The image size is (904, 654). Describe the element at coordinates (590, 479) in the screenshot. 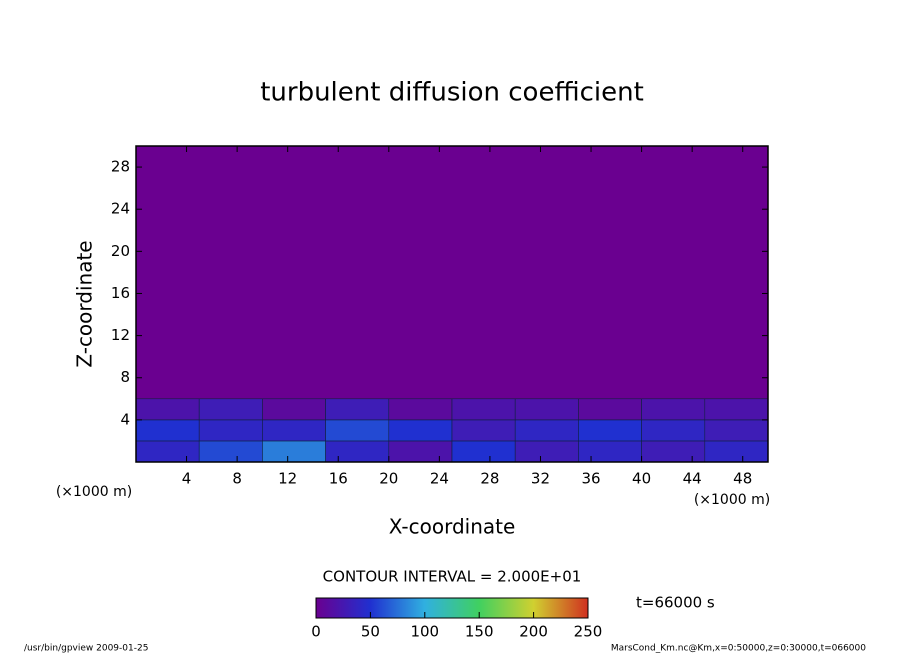

I see `x-tick-label: 36` at that location.